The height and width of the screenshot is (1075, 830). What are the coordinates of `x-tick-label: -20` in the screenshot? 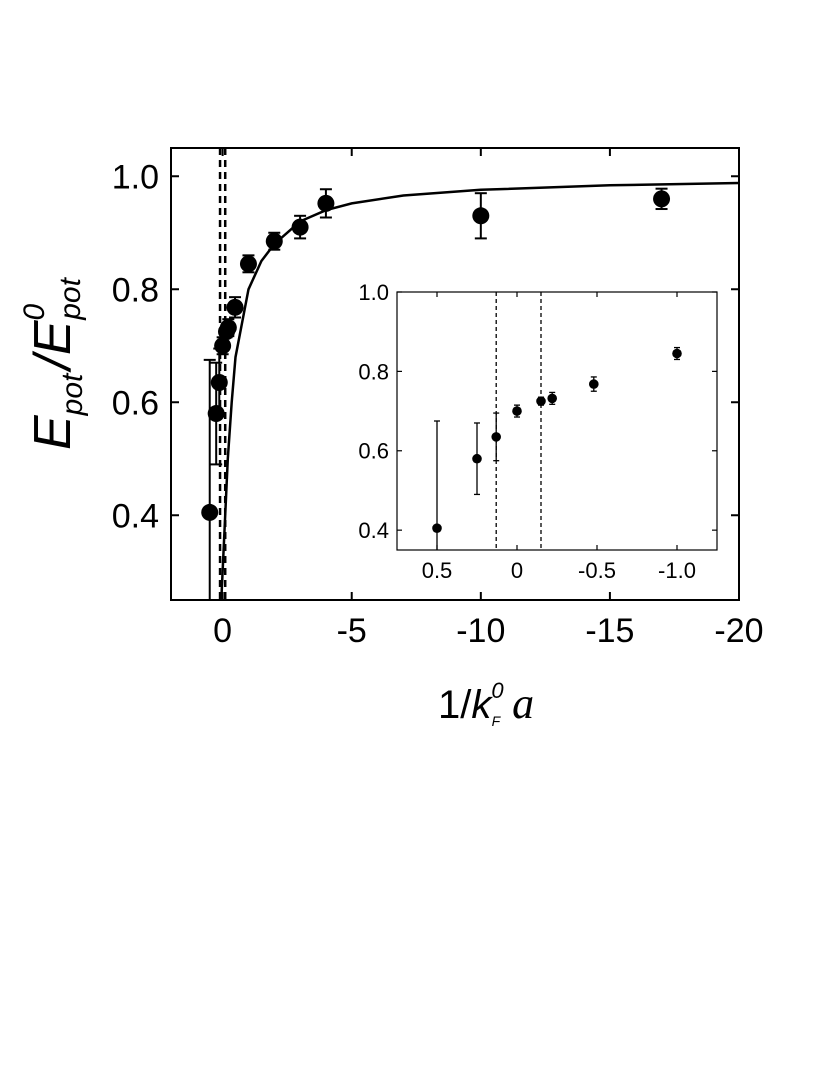 It's located at (738, 631).